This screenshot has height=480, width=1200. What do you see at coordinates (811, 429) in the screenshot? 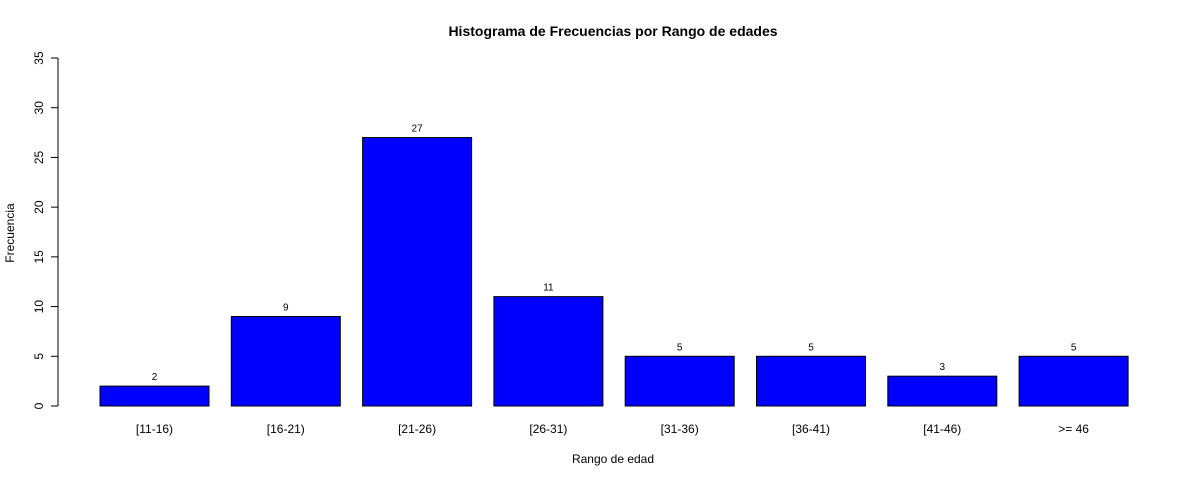
I see `x-tick-label: [36-41)` at bounding box center [811, 429].